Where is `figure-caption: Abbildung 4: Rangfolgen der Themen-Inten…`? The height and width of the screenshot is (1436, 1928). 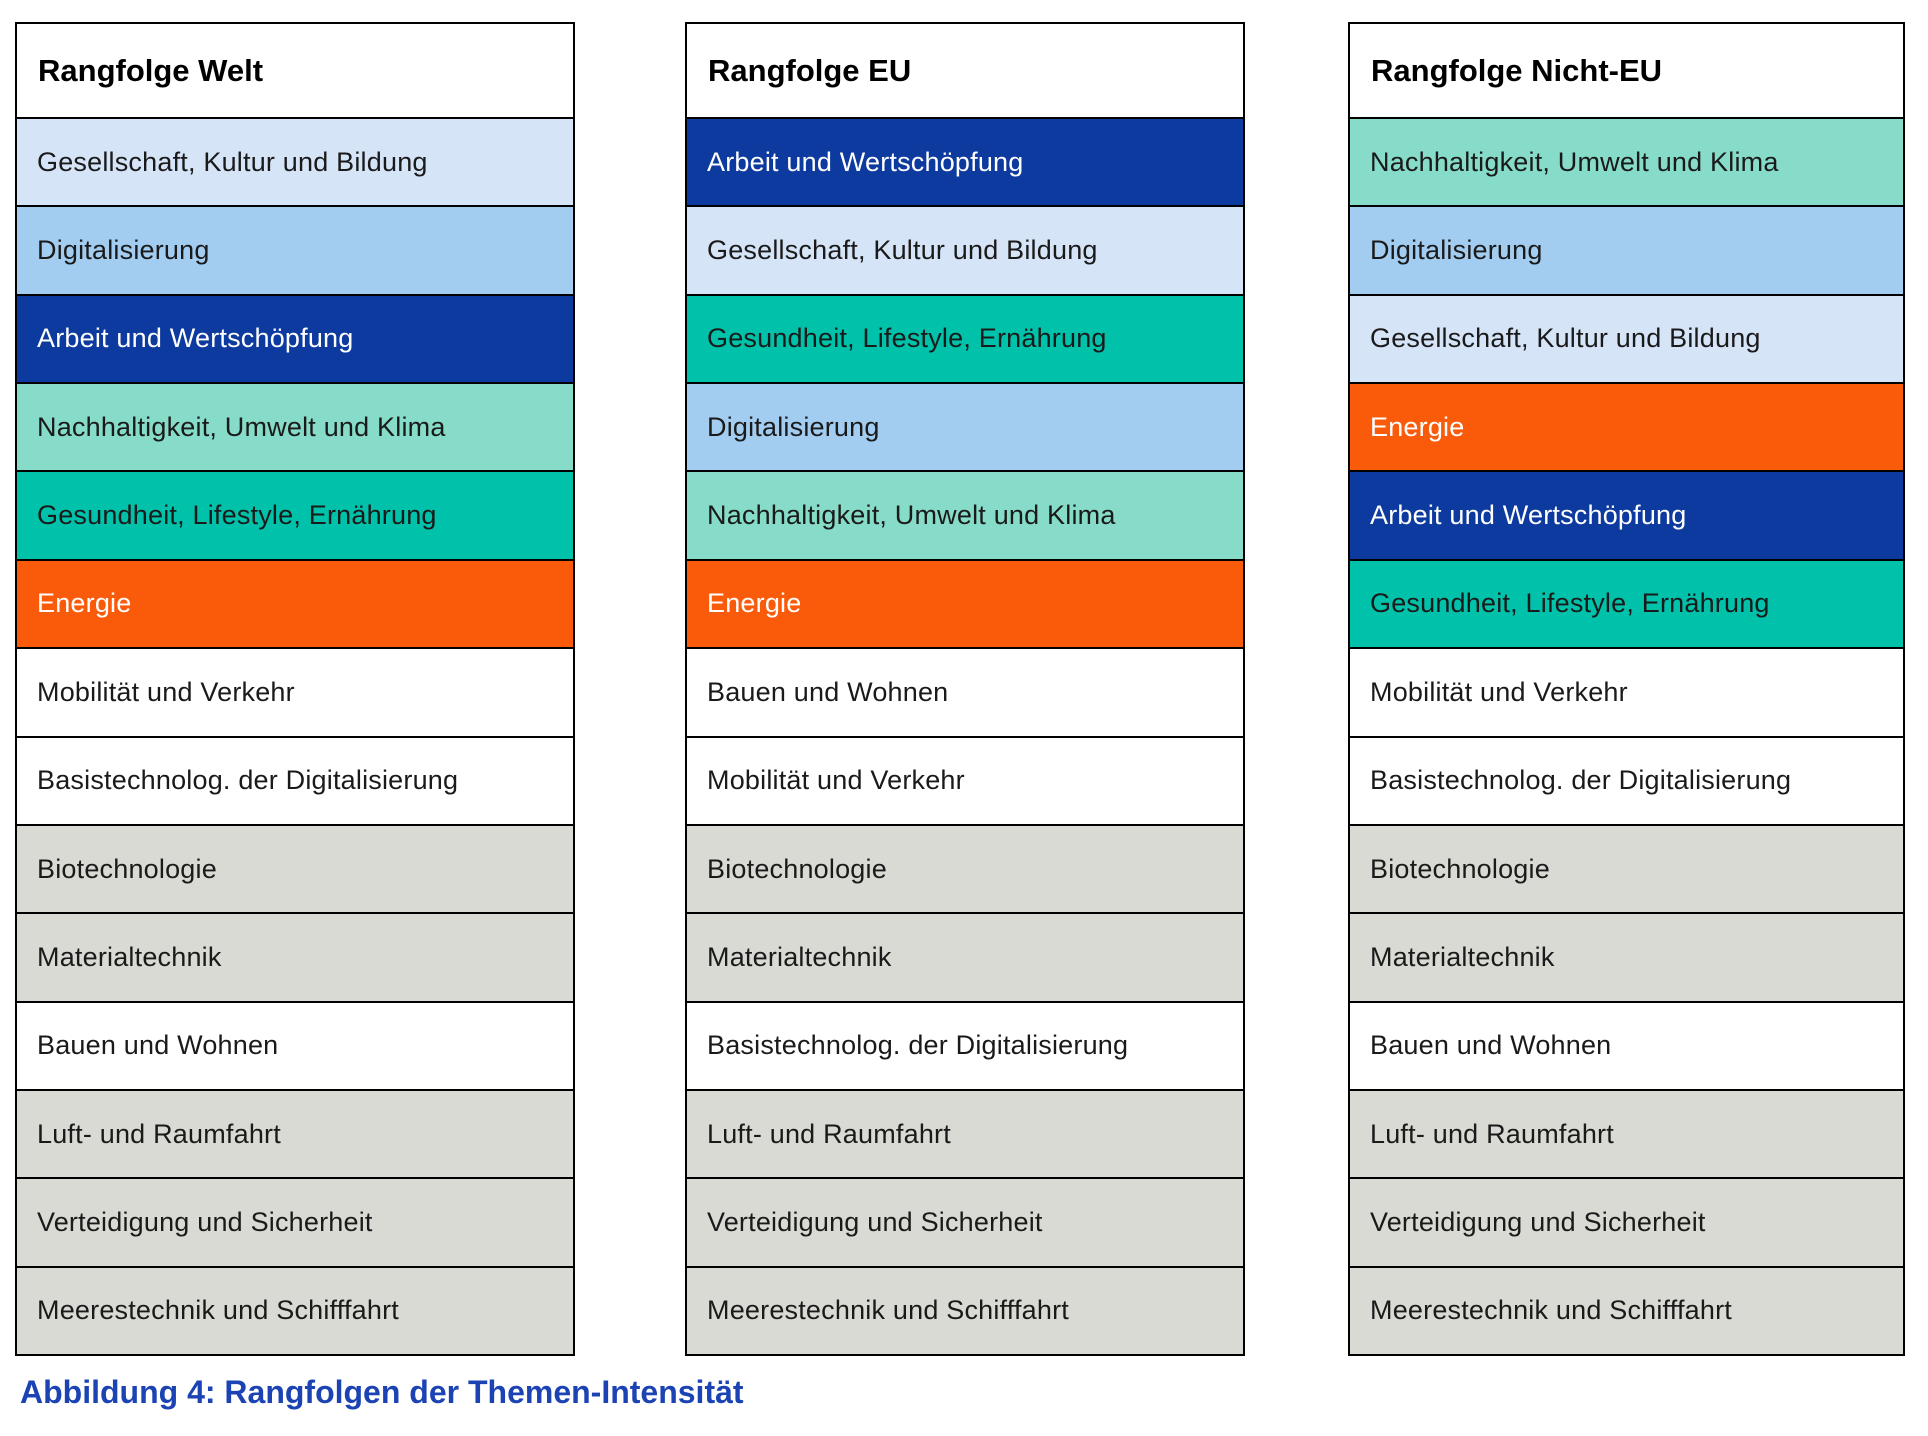
figure-caption: Abbildung 4: Rangfolgen der Themen-Inten… is located at coordinates (382, 1392).